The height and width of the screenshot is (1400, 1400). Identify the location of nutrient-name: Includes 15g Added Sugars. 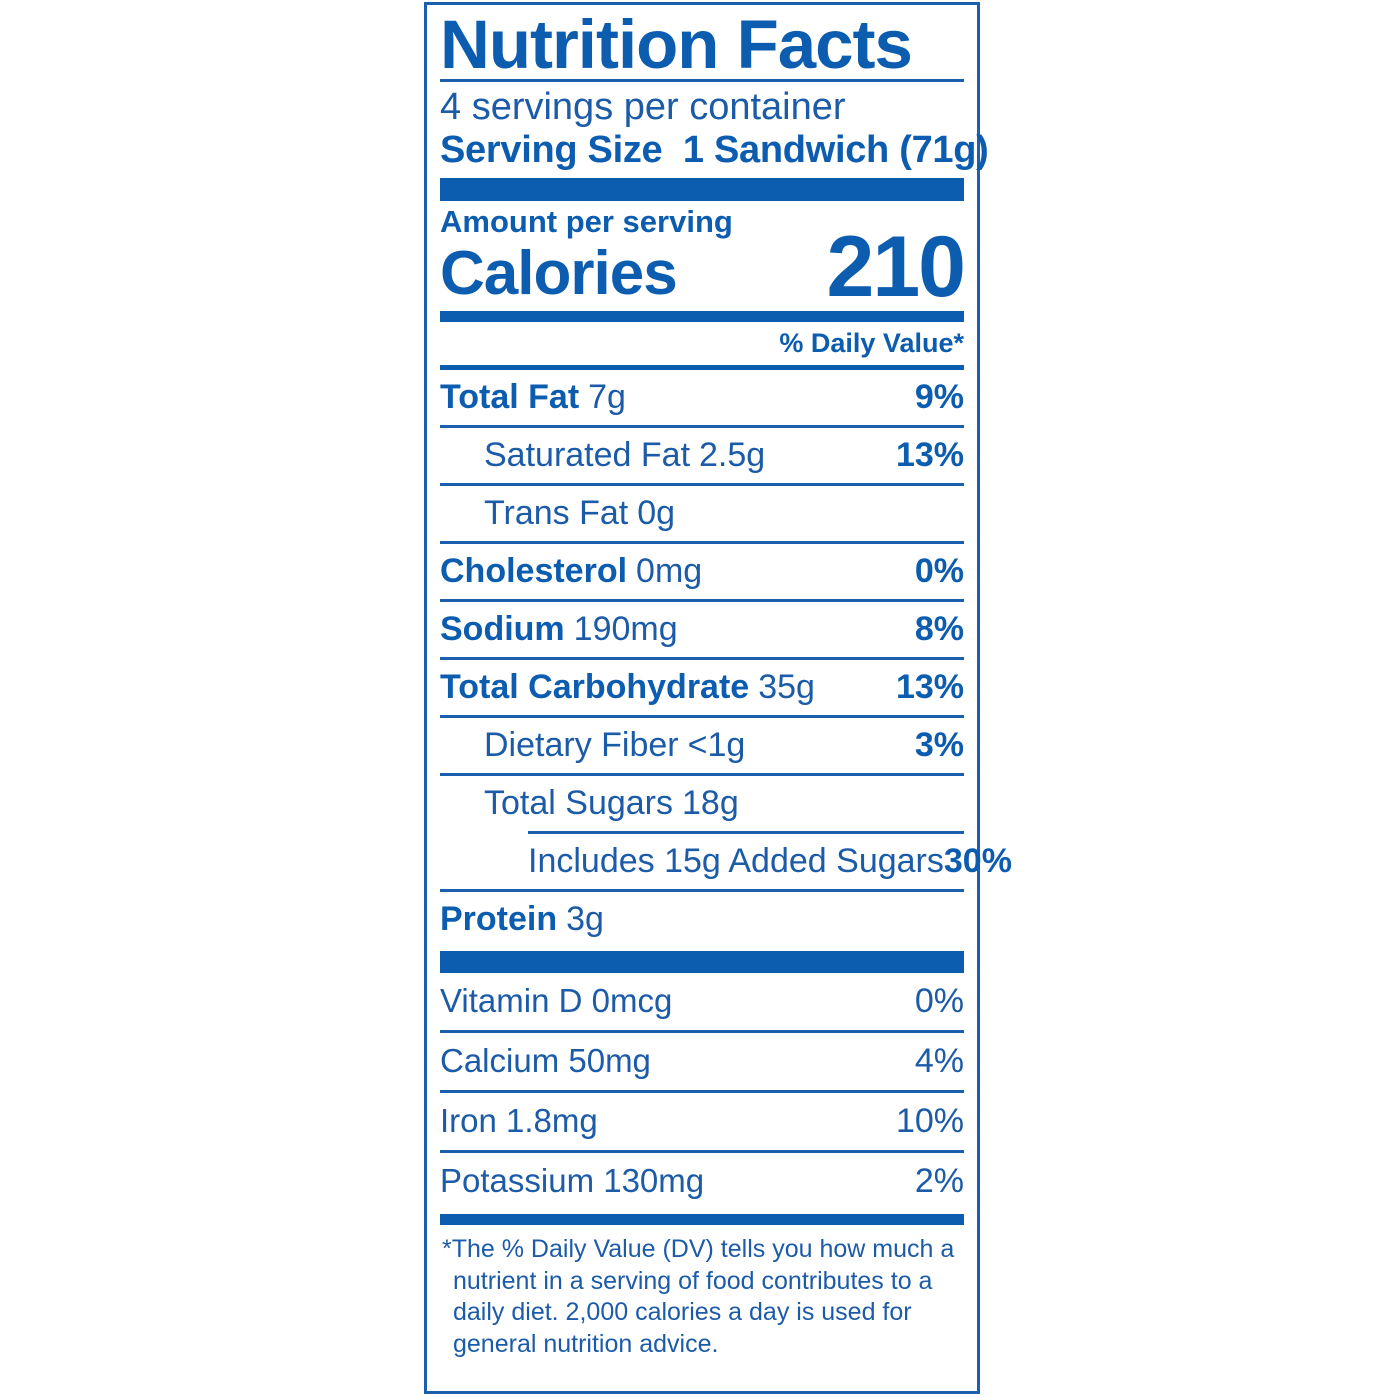
(736, 861).